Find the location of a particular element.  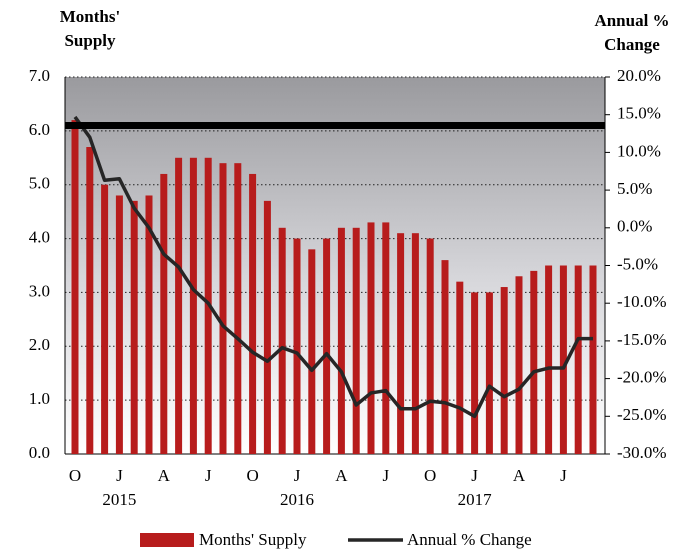

y2-tick-label: 0.0% is located at coordinates (634, 226).